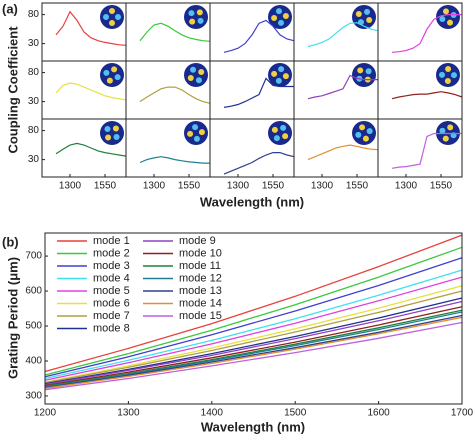  Describe the element at coordinates (200, 303) in the screenshot. I see `legend-label: mode 14` at that location.